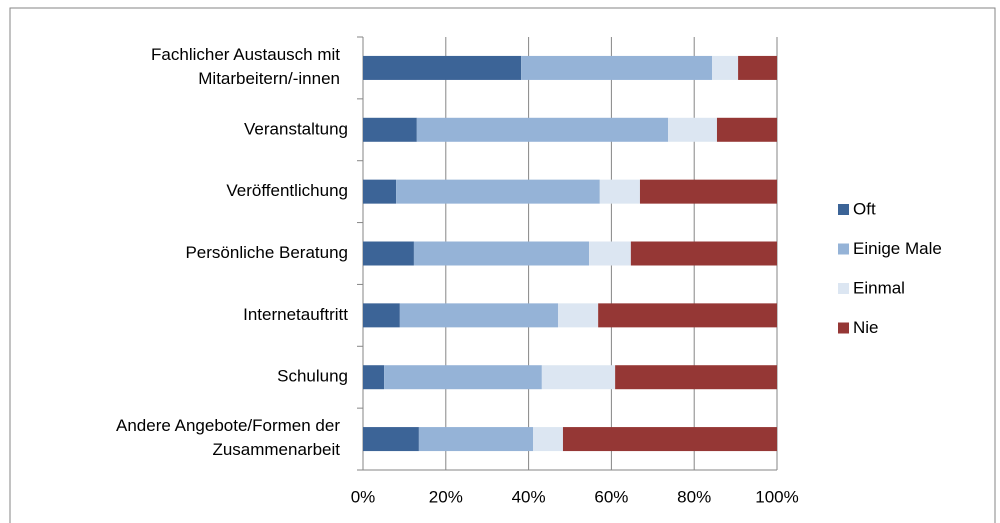 This screenshot has width=1000, height=523. I want to click on x-tick-label: 60%, so click(611, 496).